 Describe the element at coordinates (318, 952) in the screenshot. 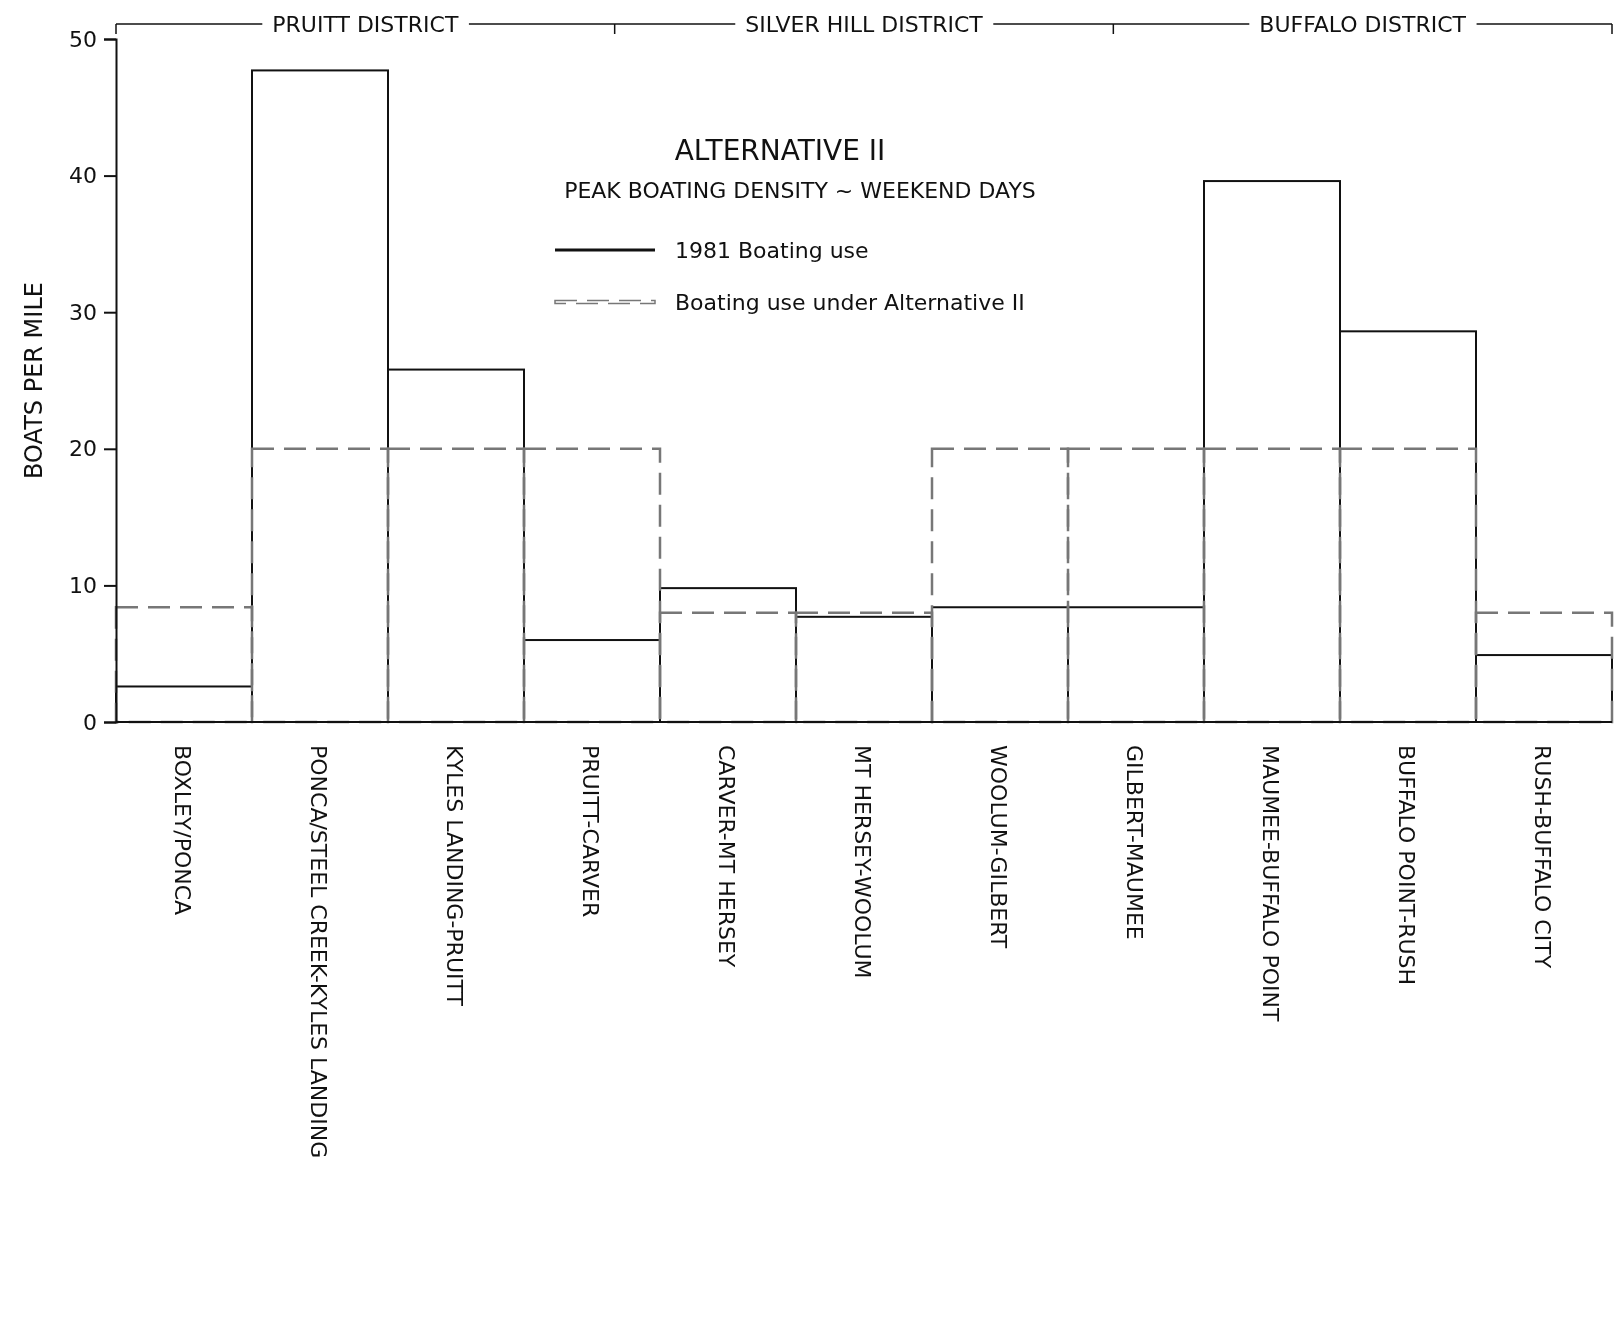

I see `x-tick-label: PONCA/STEEL CREEK-KYLES LANDING` at that location.